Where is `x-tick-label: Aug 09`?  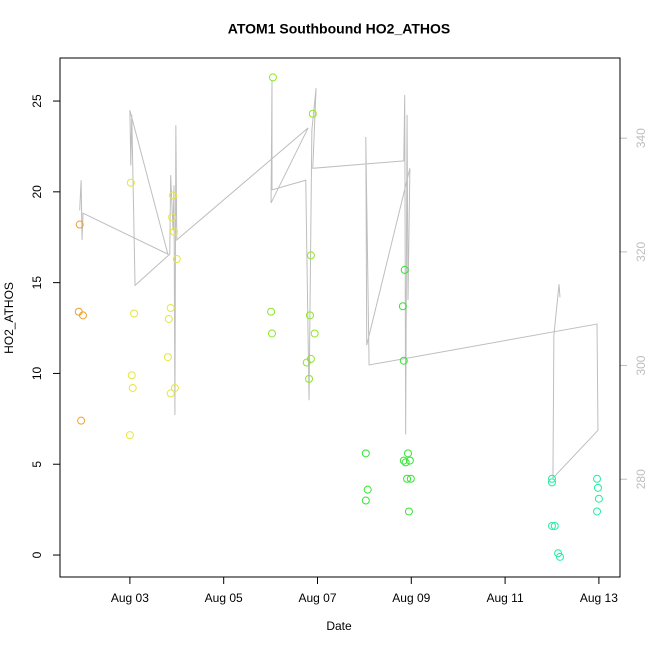 x-tick-label: Aug 09 is located at coordinates (411, 598).